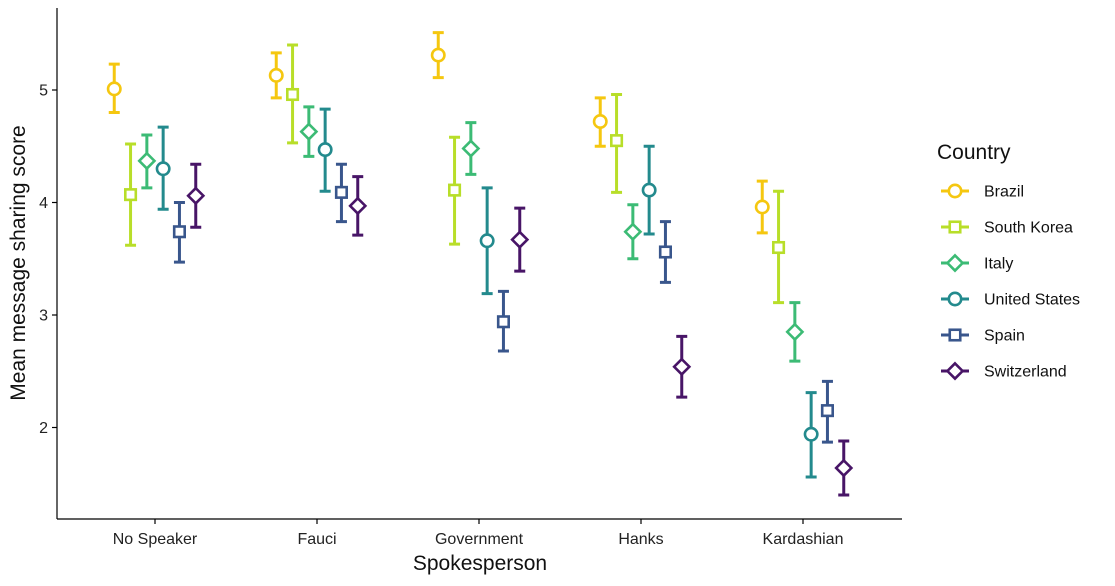 This screenshot has width=1115, height=586. What do you see at coordinates (479, 539) in the screenshot?
I see `x-tick-label: Government` at bounding box center [479, 539].